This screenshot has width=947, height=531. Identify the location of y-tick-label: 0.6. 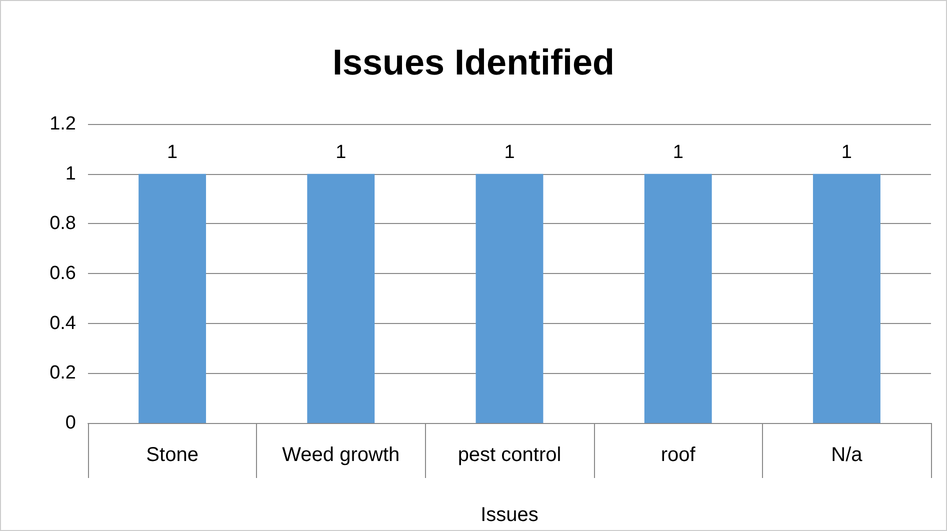
(63, 273).